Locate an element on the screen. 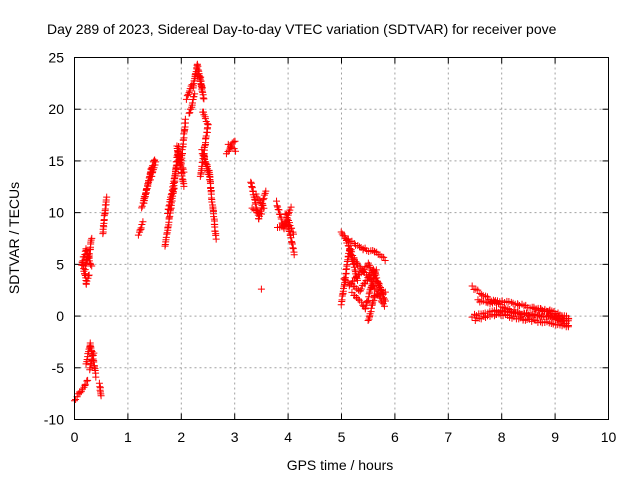 Image resolution: width=640 pixels, height=480 pixels. y-tick-label: 15 is located at coordinates (56, 161).